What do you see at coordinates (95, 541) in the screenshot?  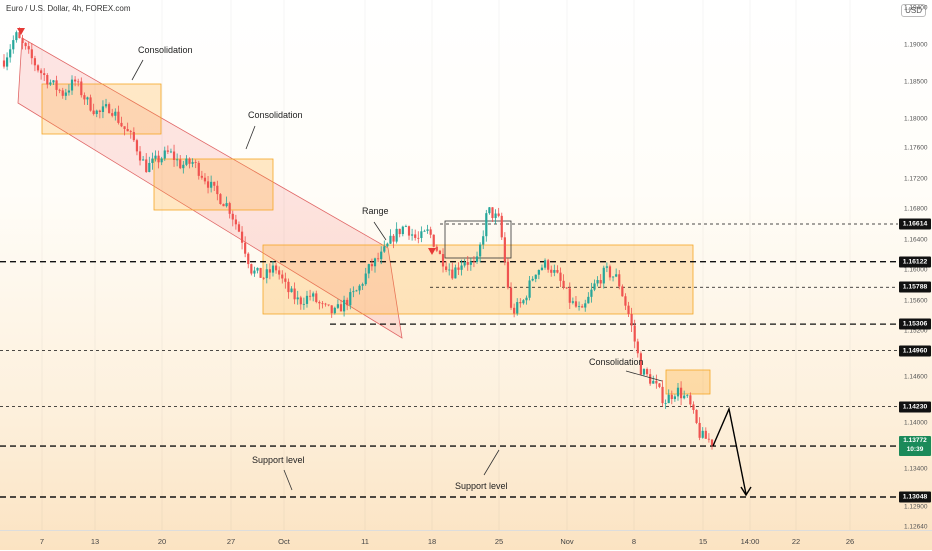 I see `time-tick-label: 13` at bounding box center [95, 541].